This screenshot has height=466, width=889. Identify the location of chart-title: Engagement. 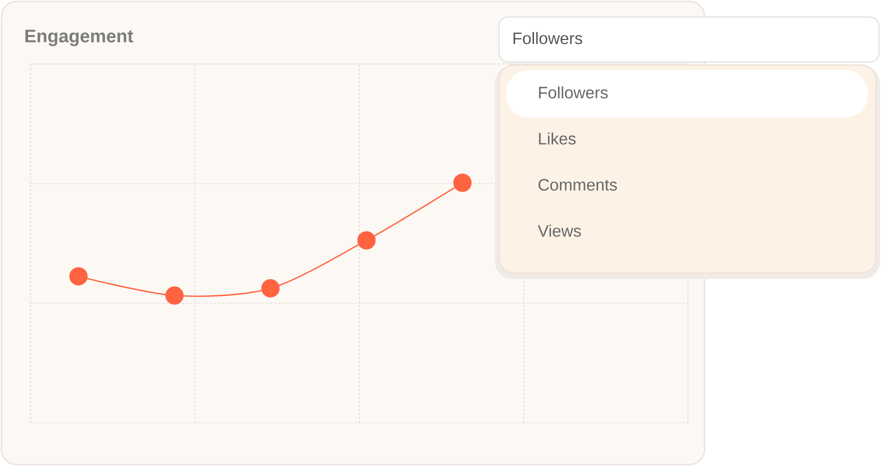
(79, 38).